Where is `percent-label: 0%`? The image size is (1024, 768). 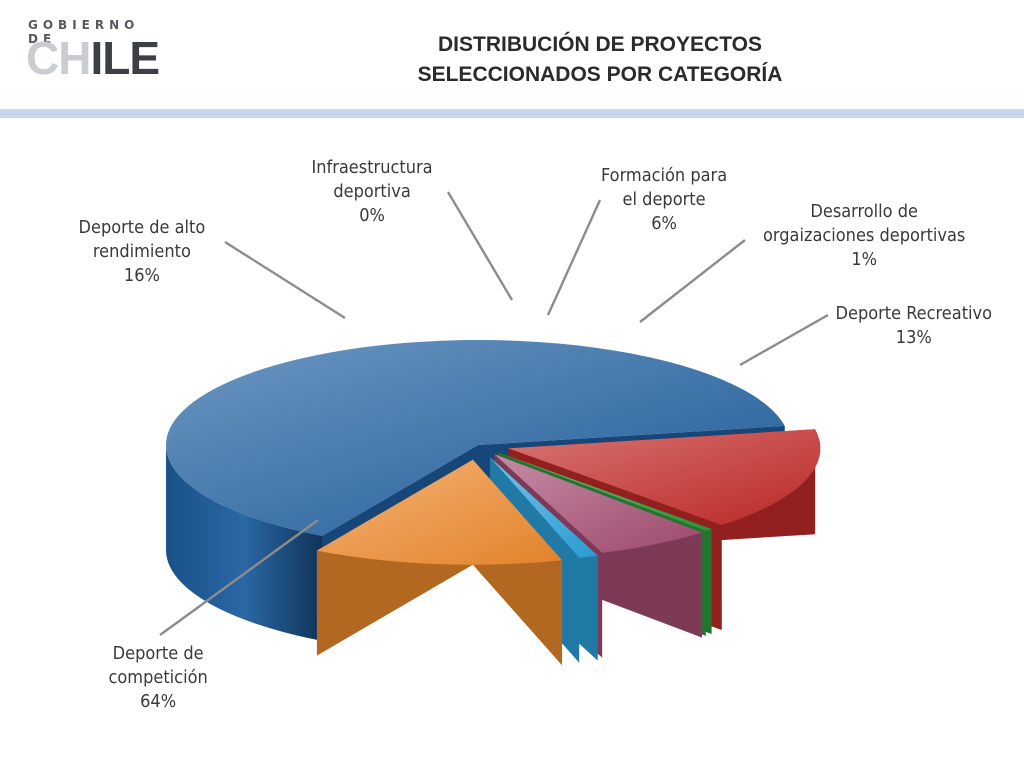 percent-label: 0% is located at coordinates (372, 215).